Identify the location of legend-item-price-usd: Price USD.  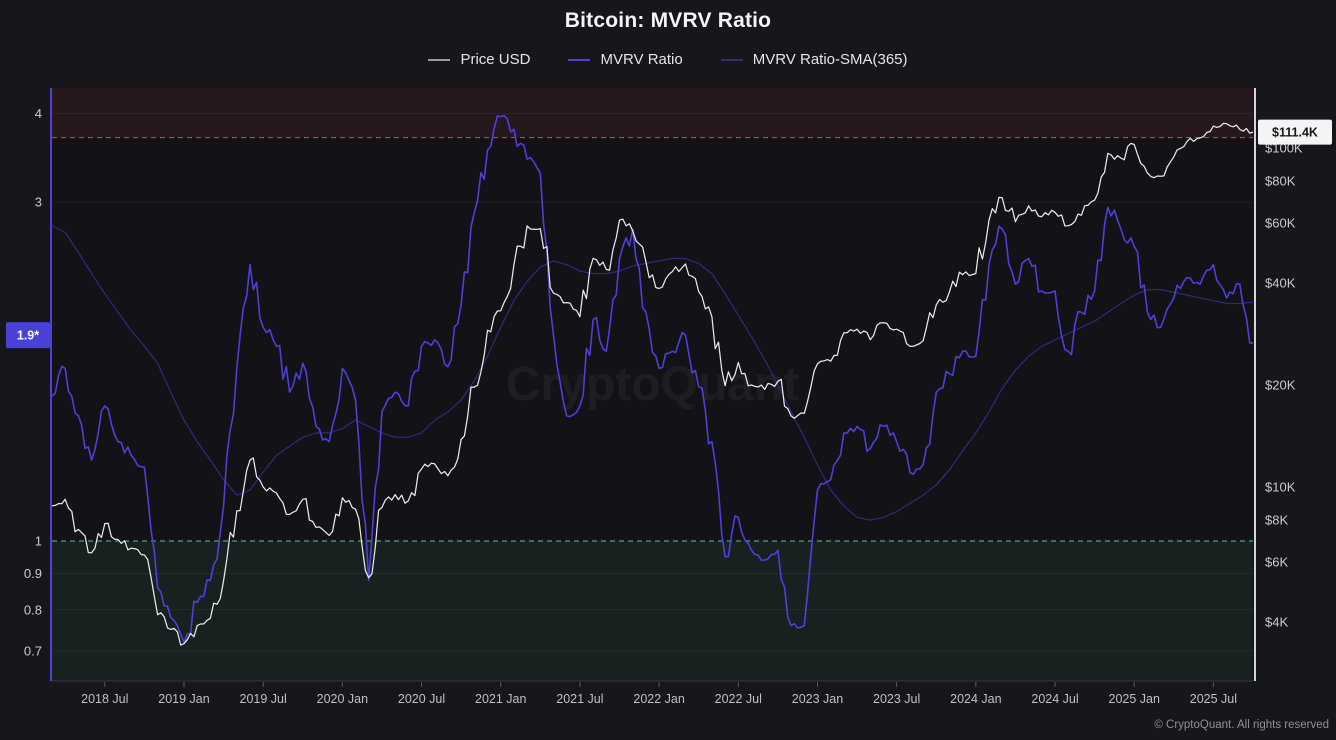
(479, 59).